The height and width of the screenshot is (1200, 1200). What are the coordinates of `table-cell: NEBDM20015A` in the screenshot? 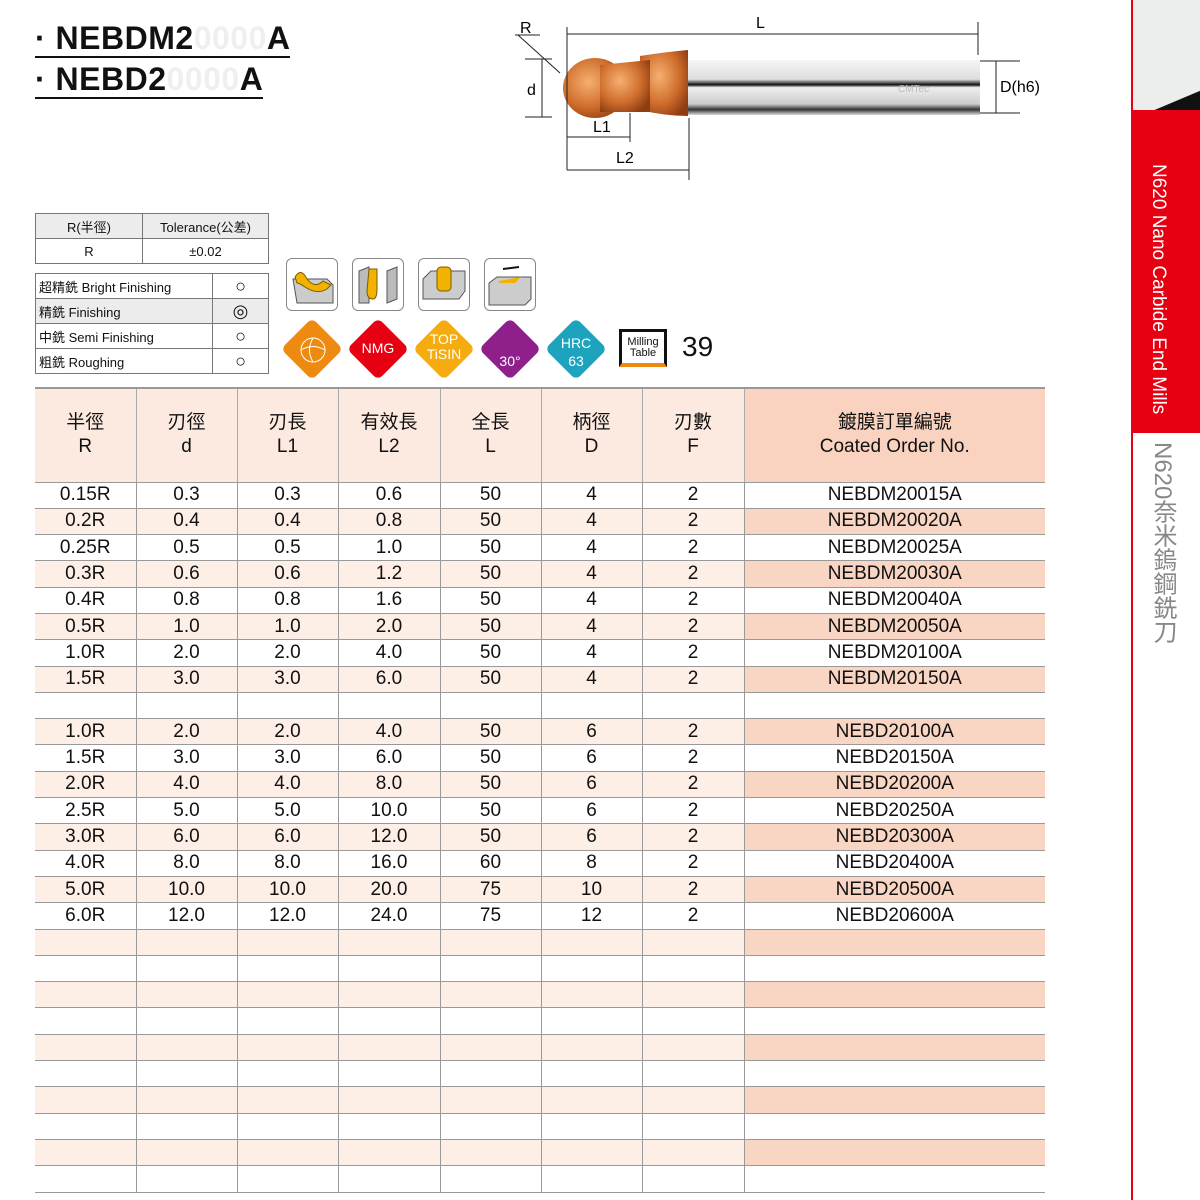 It's located at (894, 495).